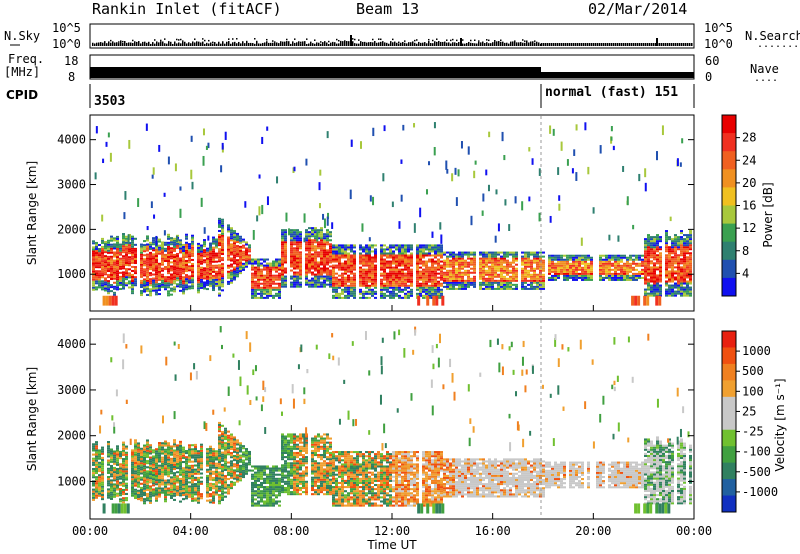 This screenshot has height=554, width=800. What do you see at coordinates (392, 36) in the screenshot?
I see `noise-panel-frame` at bounding box center [392, 36].